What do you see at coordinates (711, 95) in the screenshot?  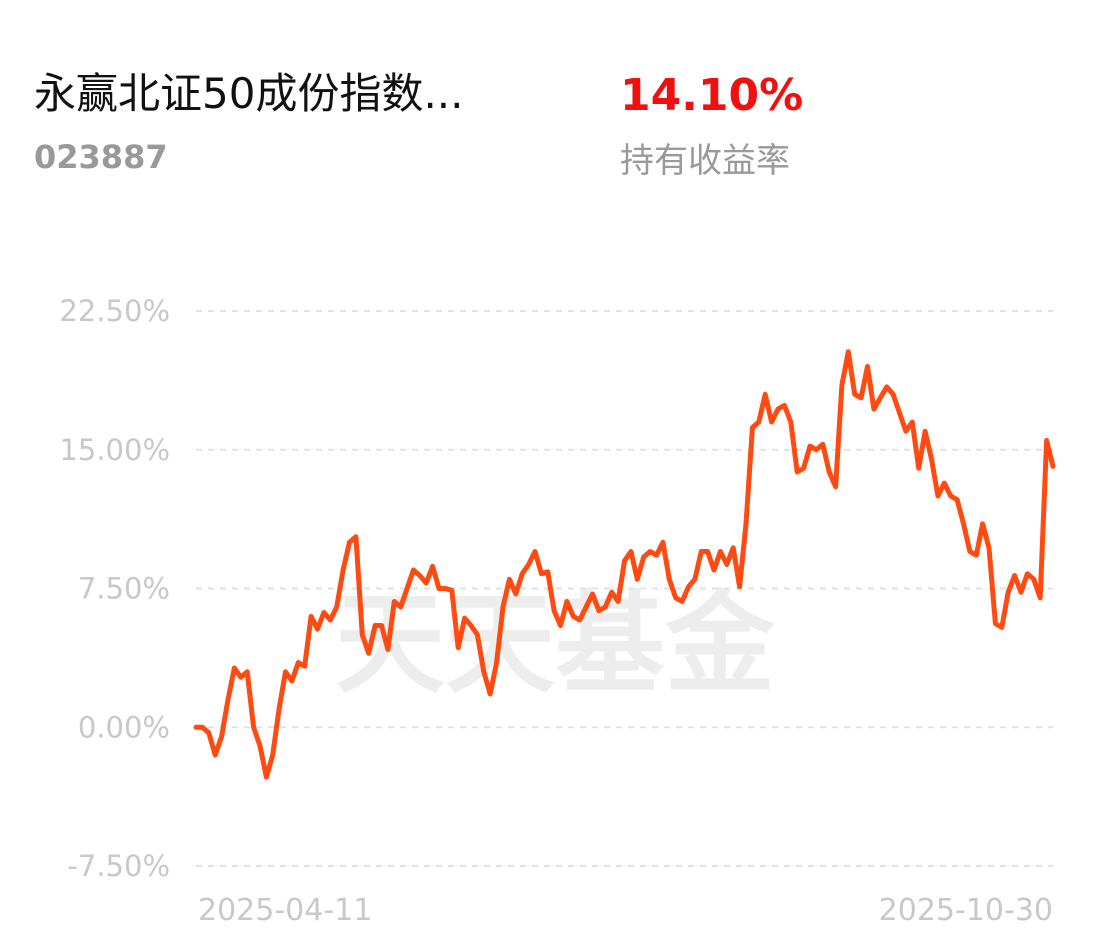 I see `return-value: 14.10%` at bounding box center [711, 95].